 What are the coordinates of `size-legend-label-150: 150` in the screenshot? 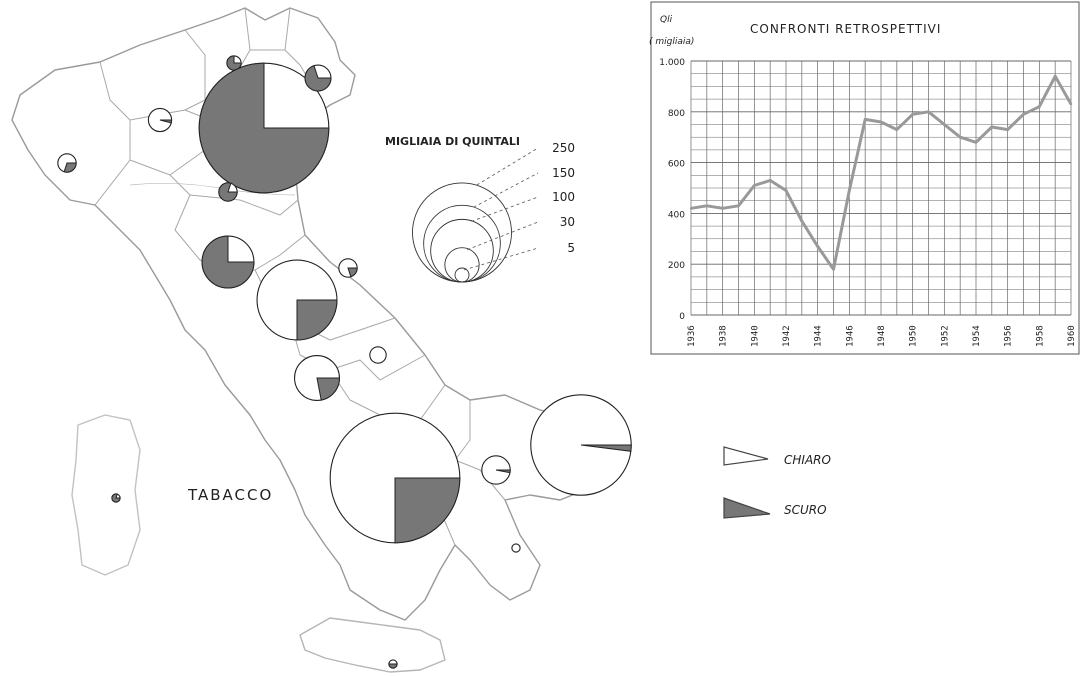 It's located at (563, 173).